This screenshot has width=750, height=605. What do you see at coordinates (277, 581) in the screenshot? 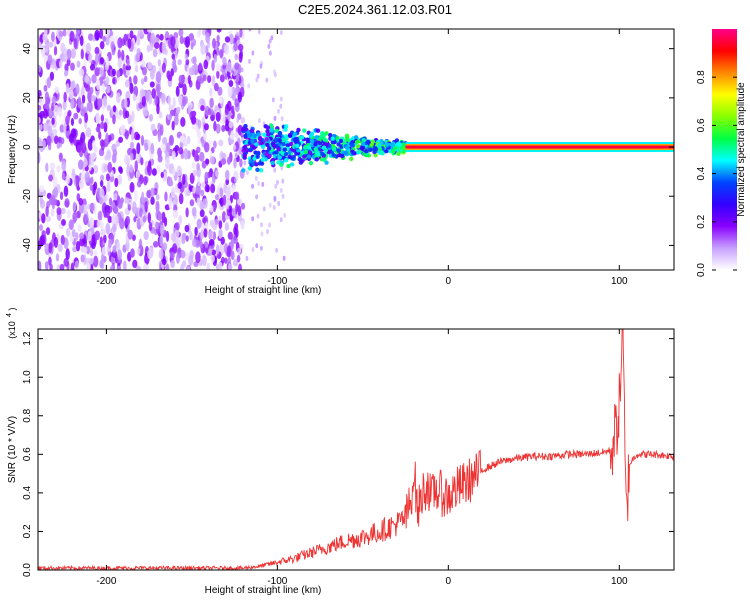
I see `x-tick-label: -100` at bounding box center [277, 581].